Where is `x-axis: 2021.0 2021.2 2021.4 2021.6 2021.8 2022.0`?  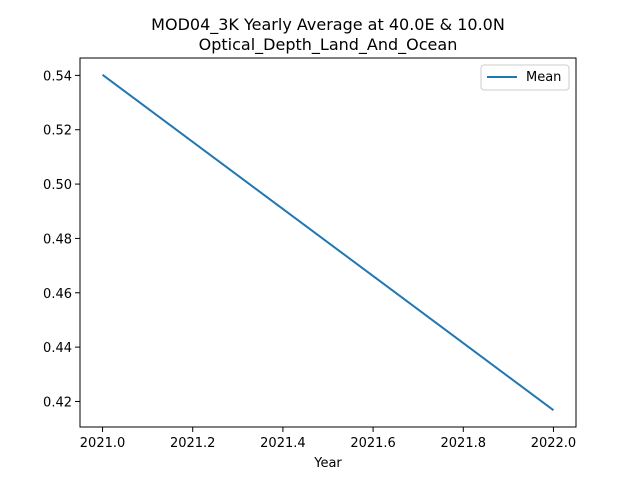 x-axis: 2021.0 2021.2 2021.4 2021.6 2021.8 2022.0 is located at coordinates (328, 439).